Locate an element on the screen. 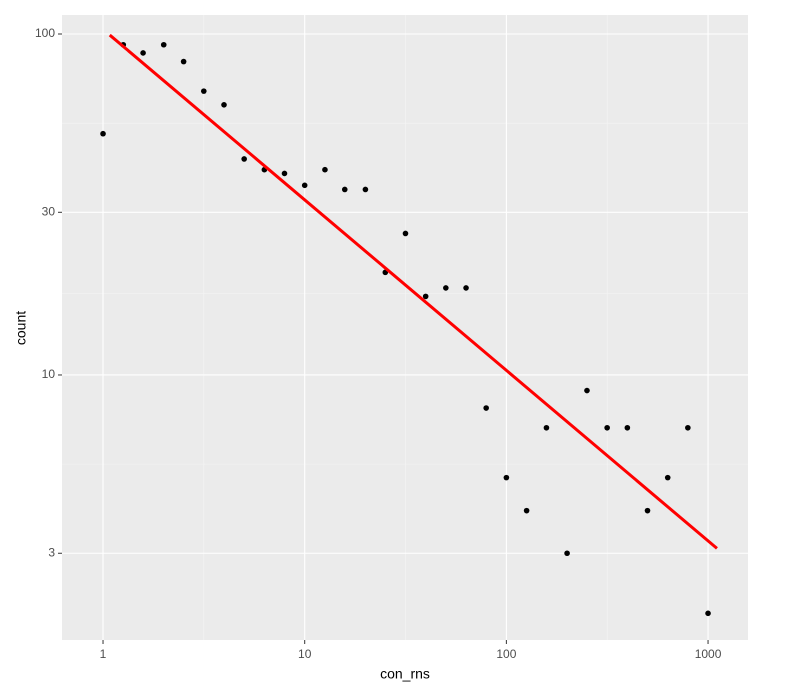 This screenshot has width=798, height=697. x-tick-label: 1 is located at coordinates (103, 654).